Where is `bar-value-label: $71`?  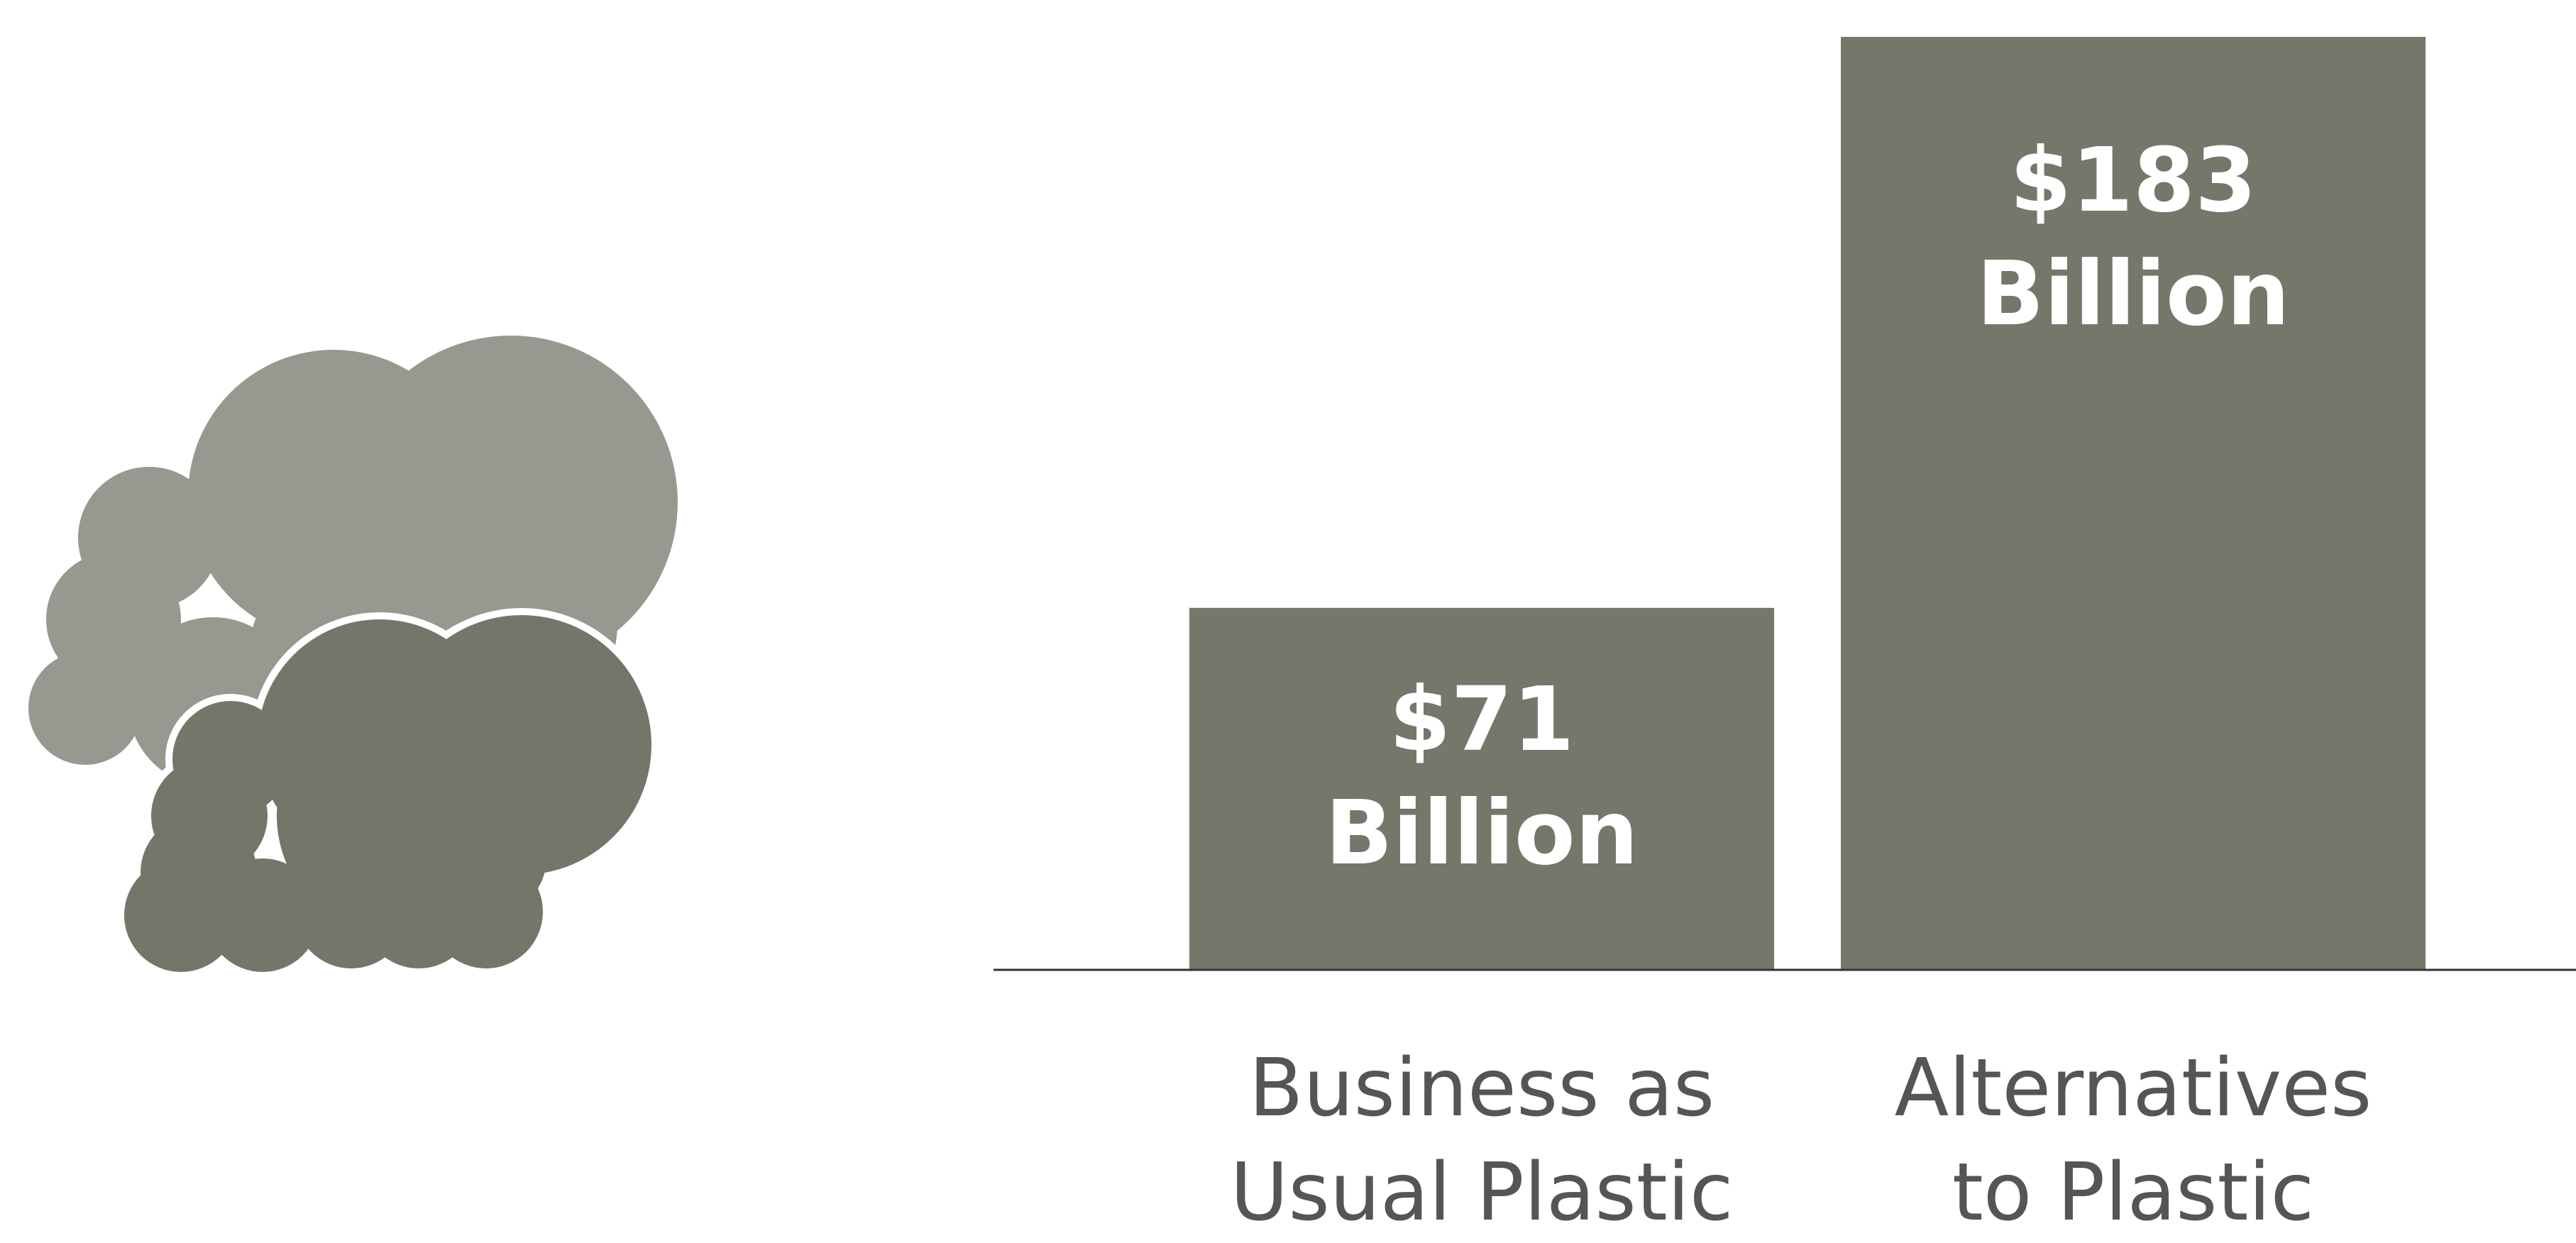 bar-value-label: $71 is located at coordinates (1482, 719).